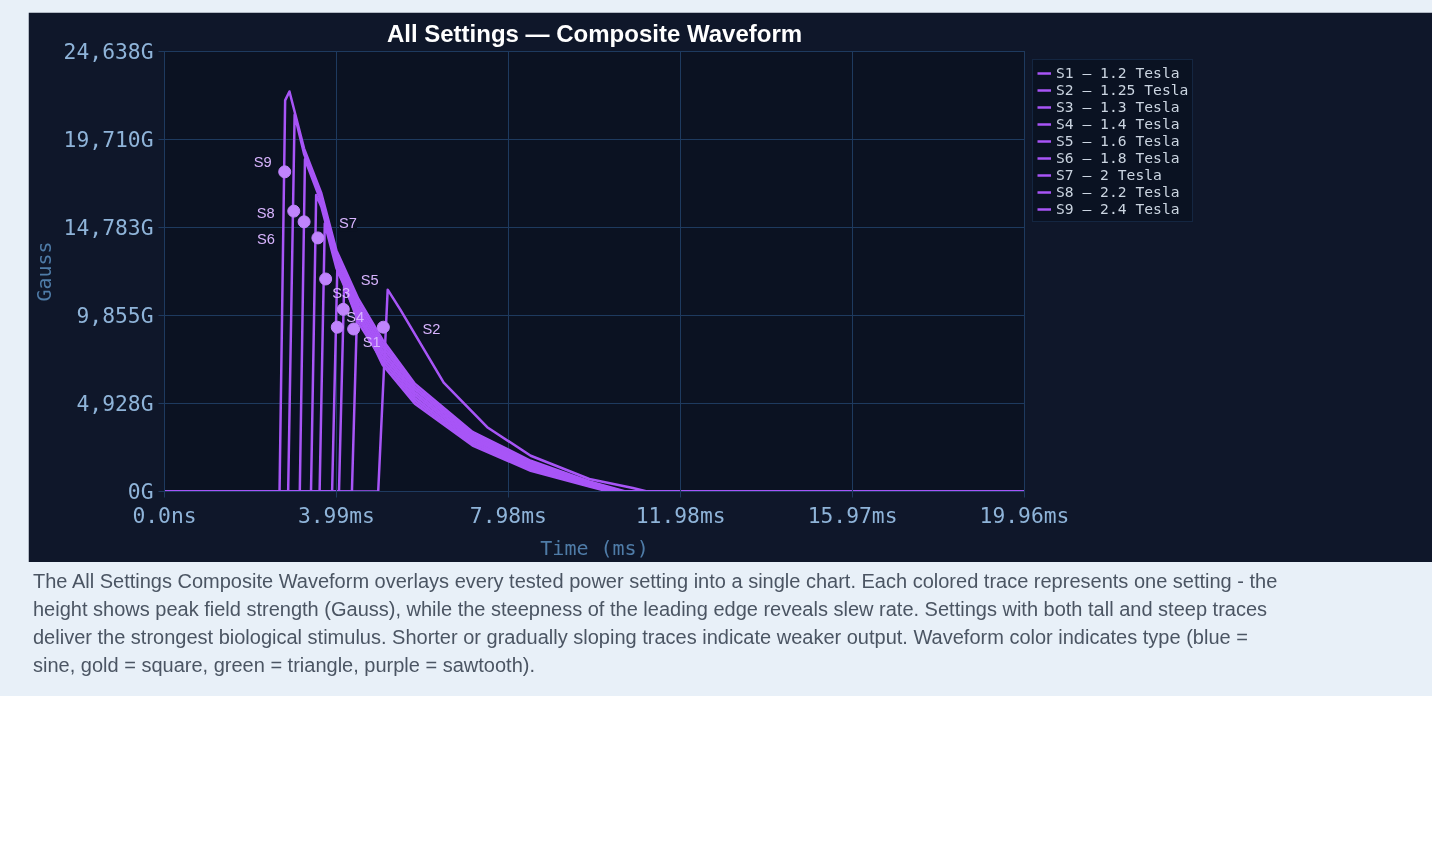 This screenshot has width=1432, height=859. I want to click on x-tick-label: 19.96ms, so click(1024, 515).